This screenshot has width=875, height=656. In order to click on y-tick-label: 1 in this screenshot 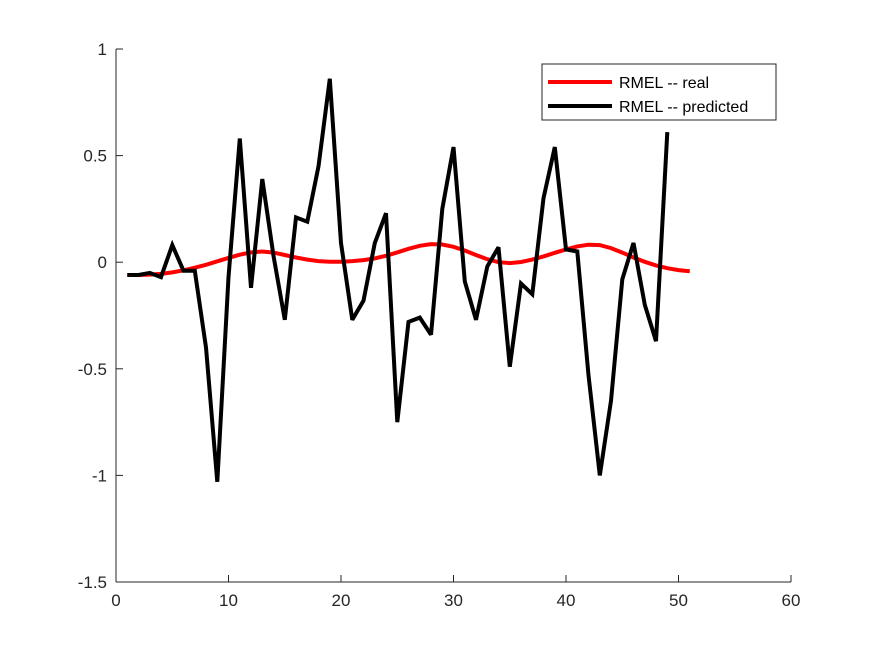, I will do `click(102, 49)`.